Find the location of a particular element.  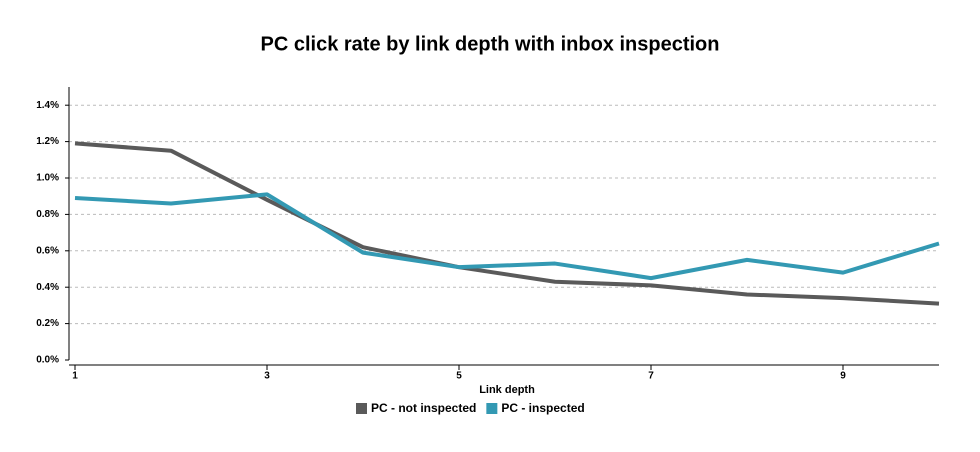

y-tick-label: 0.8% is located at coordinates (47, 214).